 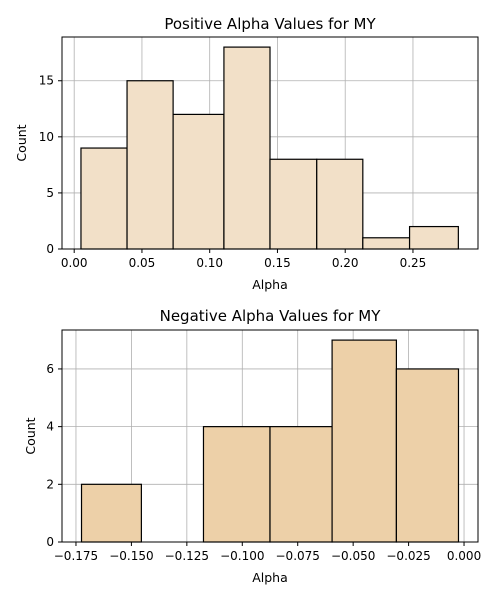 What do you see at coordinates (271, 316) in the screenshot?
I see `chart-title: Negative Alpha Values for MY` at bounding box center [271, 316].